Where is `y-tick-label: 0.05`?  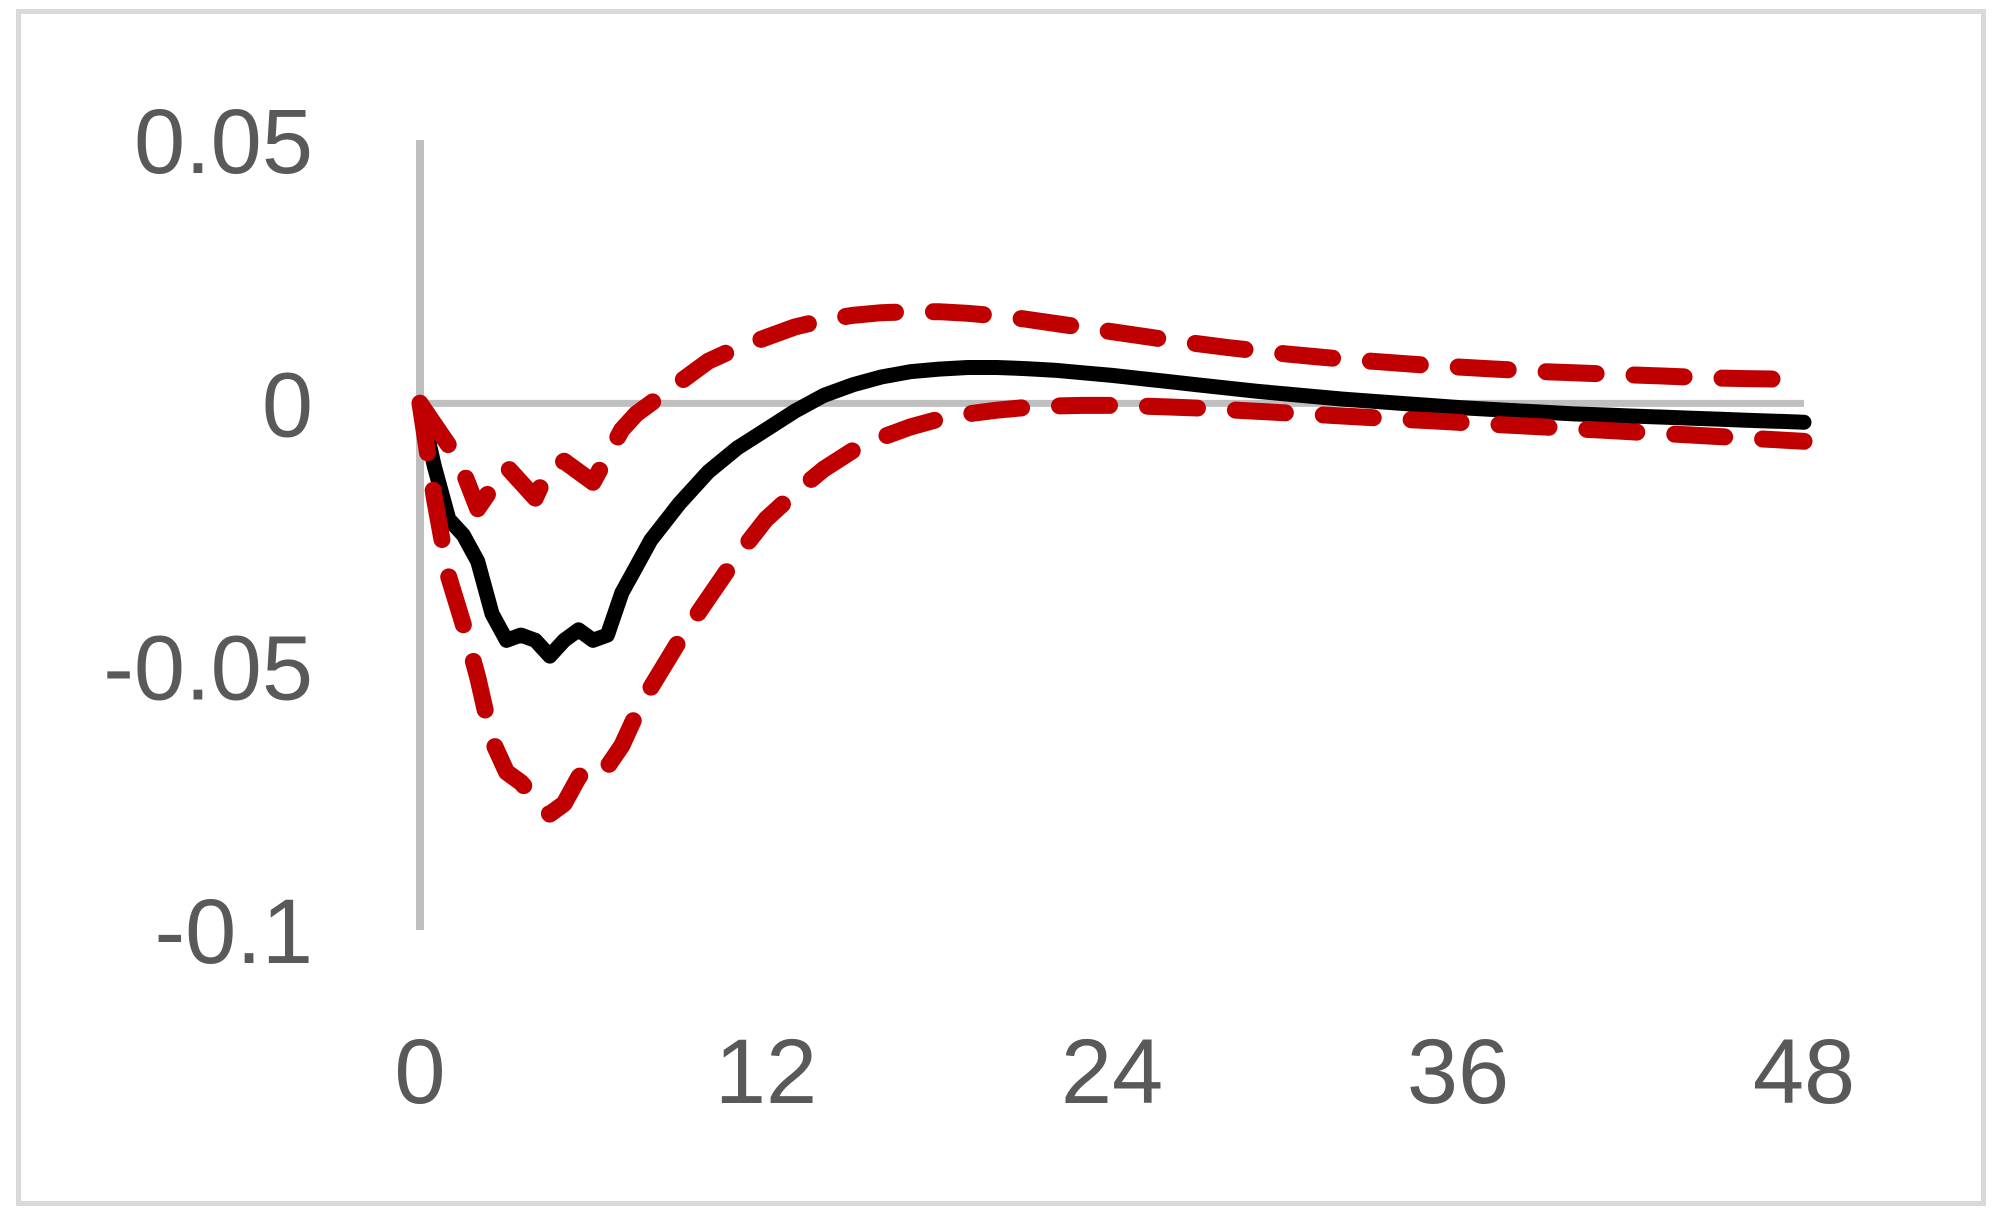
y-tick-label: 0.05 is located at coordinates (223, 142).